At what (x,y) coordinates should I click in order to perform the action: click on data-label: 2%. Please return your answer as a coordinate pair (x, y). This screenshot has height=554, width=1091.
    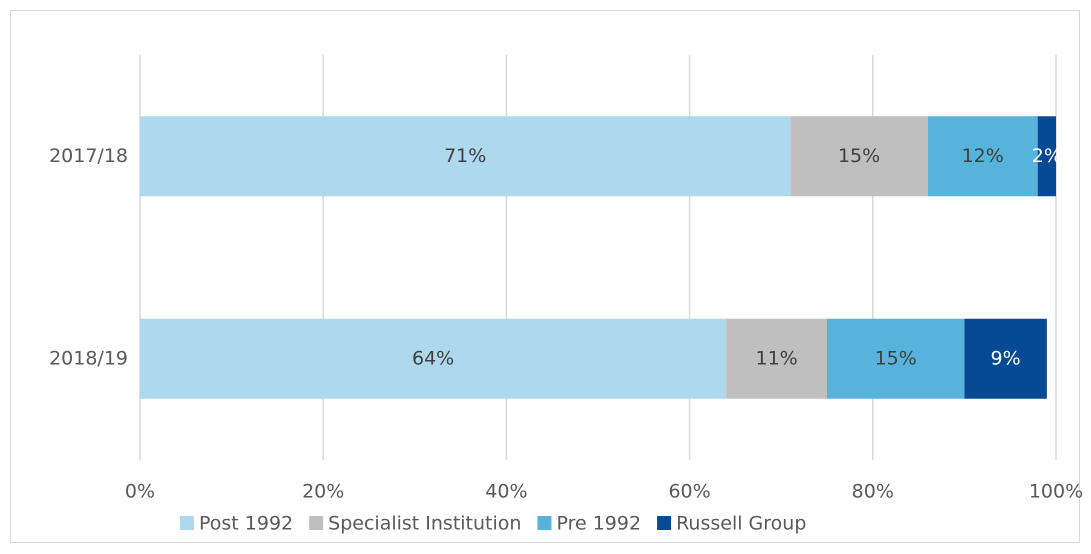
    Looking at the image, I should click on (1047, 156).